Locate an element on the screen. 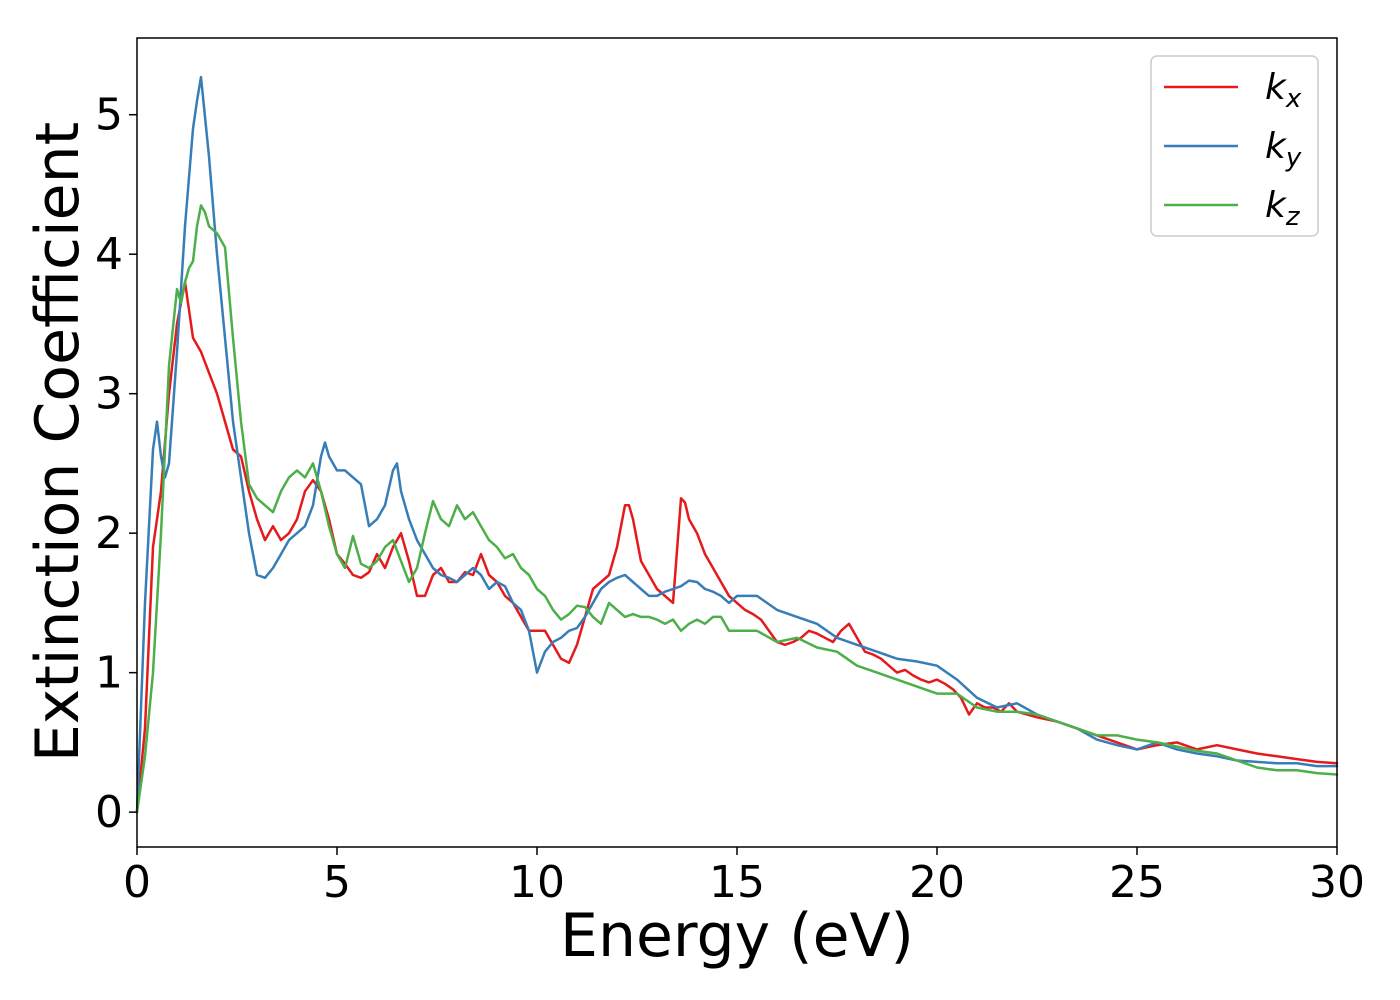  x-tick-label: 15 is located at coordinates (737, 882).